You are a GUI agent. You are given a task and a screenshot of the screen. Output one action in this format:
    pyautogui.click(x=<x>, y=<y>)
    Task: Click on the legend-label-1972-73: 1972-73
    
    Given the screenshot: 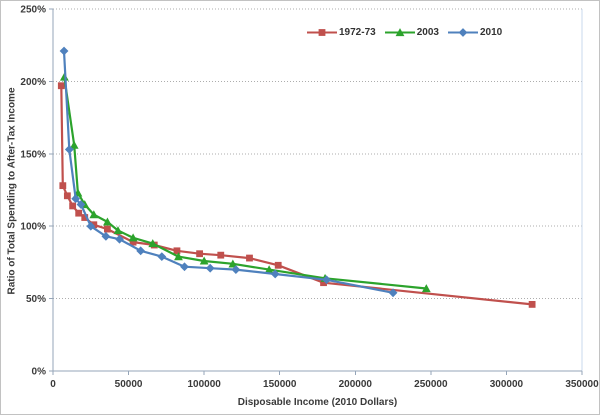 What is the action you would take?
    pyautogui.click(x=357, y=32)
    